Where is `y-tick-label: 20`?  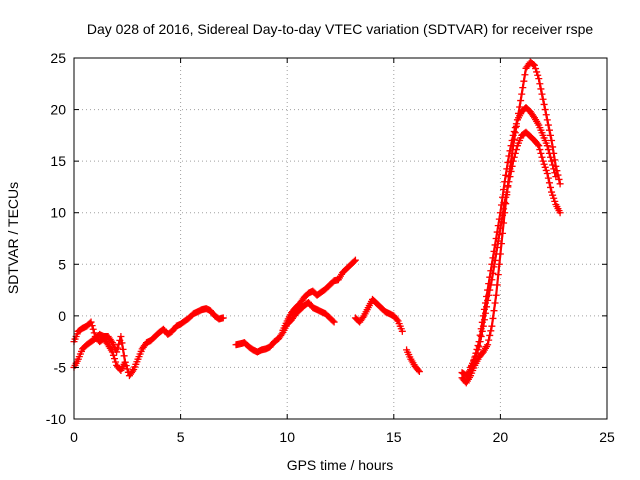
y-tick-label: 20 is located at coordinates (58, 110).